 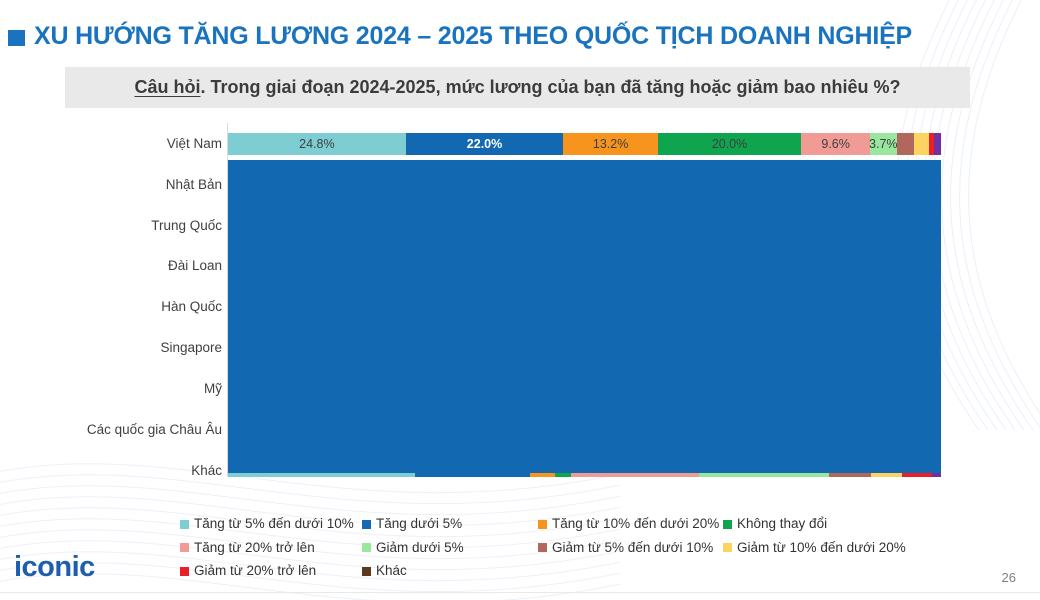 What do you see at coordinates (186, 225) in the screenshot?
I see `category-label: Trung Quốc` at bounding box center [186, 225].